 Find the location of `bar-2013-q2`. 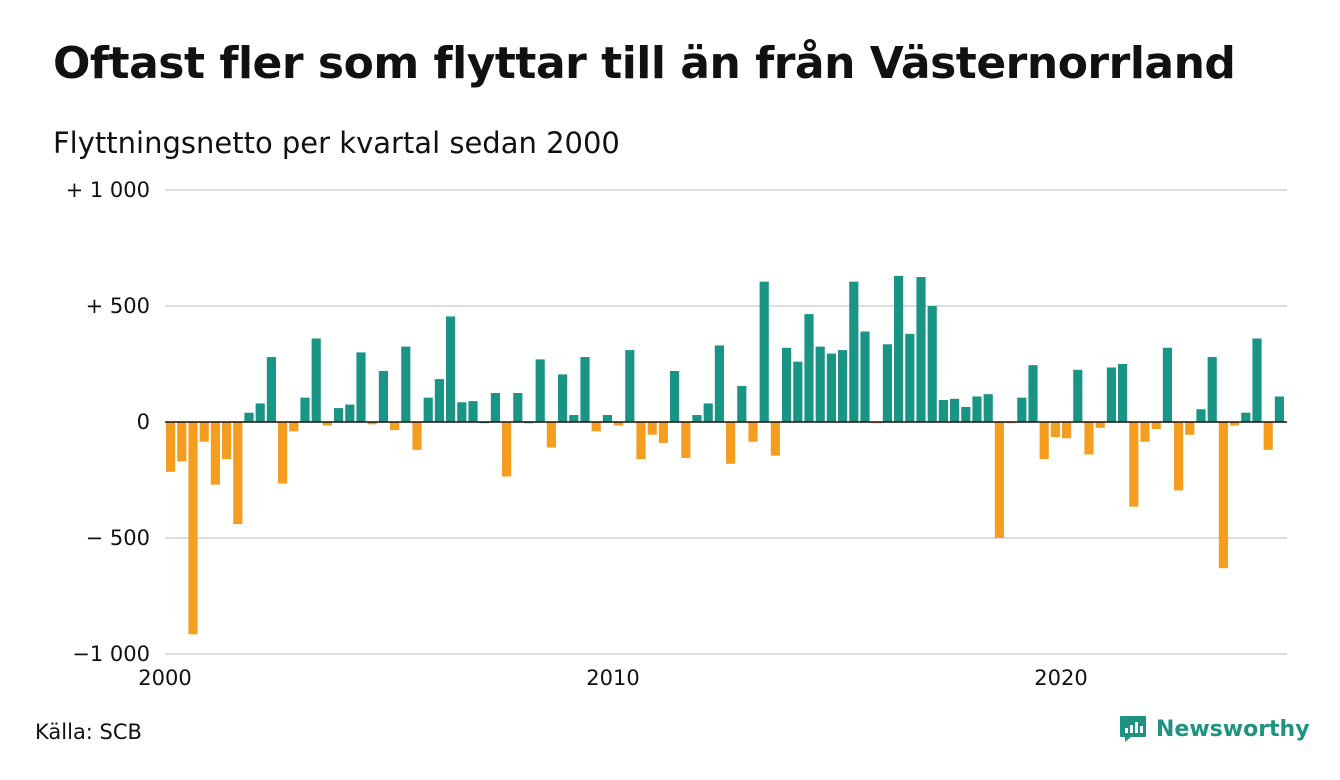

bar-2013-q2 is located at coordinates (764, 351).